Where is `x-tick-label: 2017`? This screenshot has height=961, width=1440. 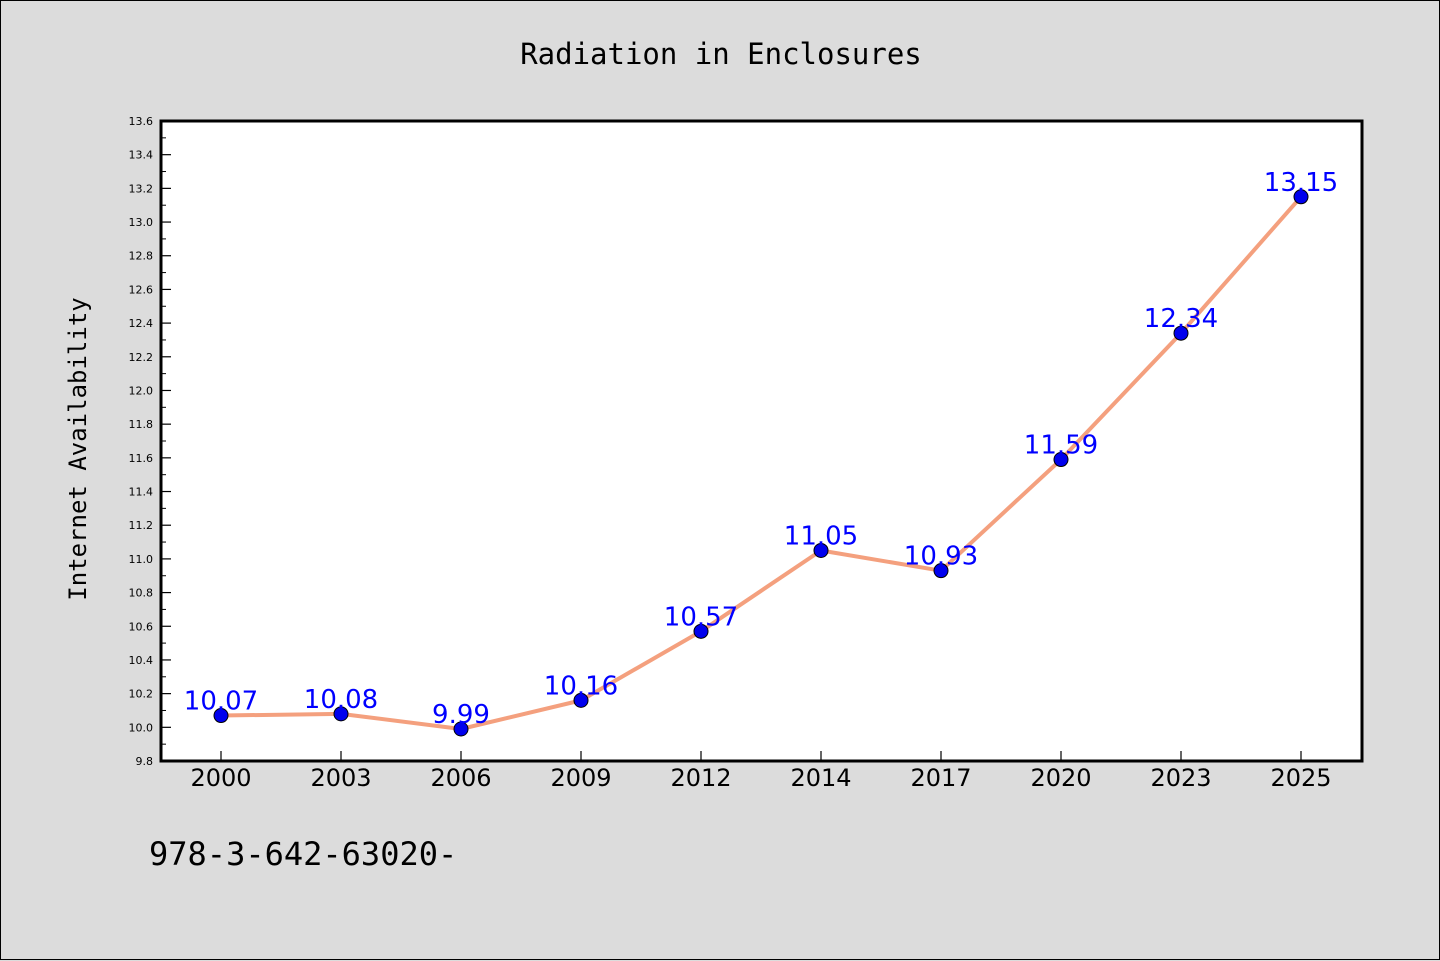 x-tick-label: 2017 is located at coordinates (940, 778).